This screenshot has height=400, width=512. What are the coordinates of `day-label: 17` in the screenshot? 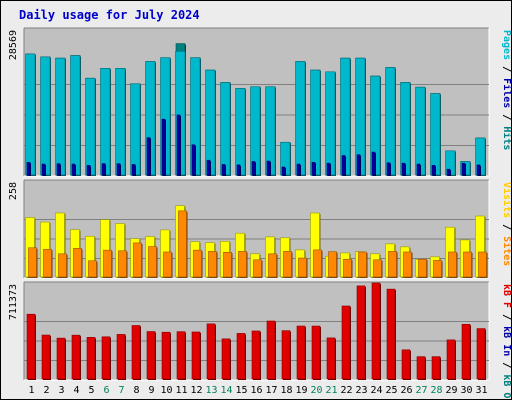 It's located at (271, 390).